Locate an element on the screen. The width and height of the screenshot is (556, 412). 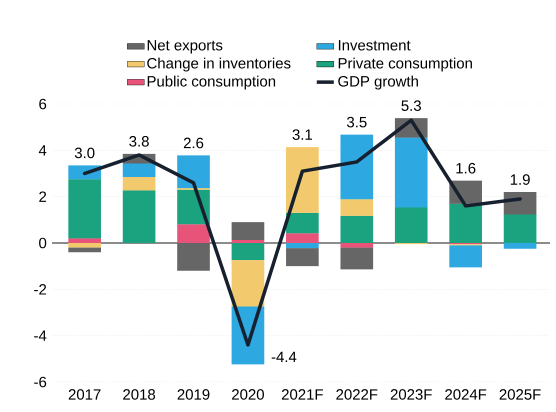
legend-label: Public consumption is located at coordinates (212, 83).